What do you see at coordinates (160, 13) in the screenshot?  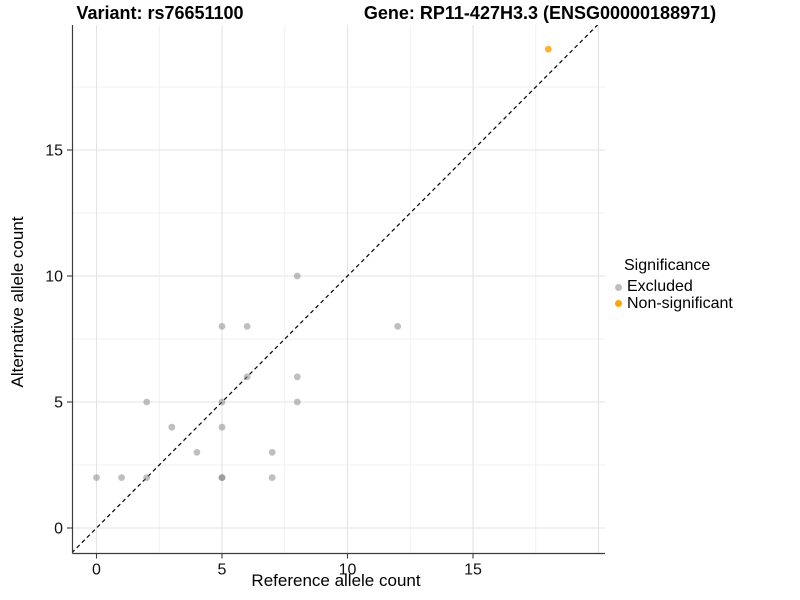 I see `variant-title: Variant: rs76651100` at bounding box center [160, 13].